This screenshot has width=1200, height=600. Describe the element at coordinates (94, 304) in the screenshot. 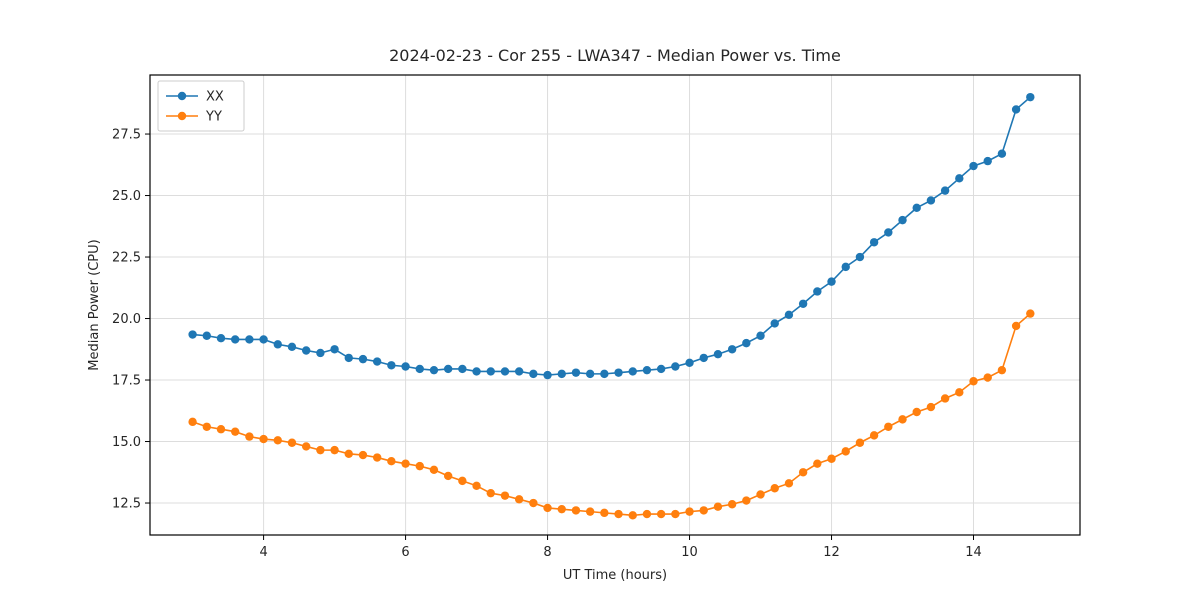

I see `y-axis-label: Median Power (CPU)` at that location.